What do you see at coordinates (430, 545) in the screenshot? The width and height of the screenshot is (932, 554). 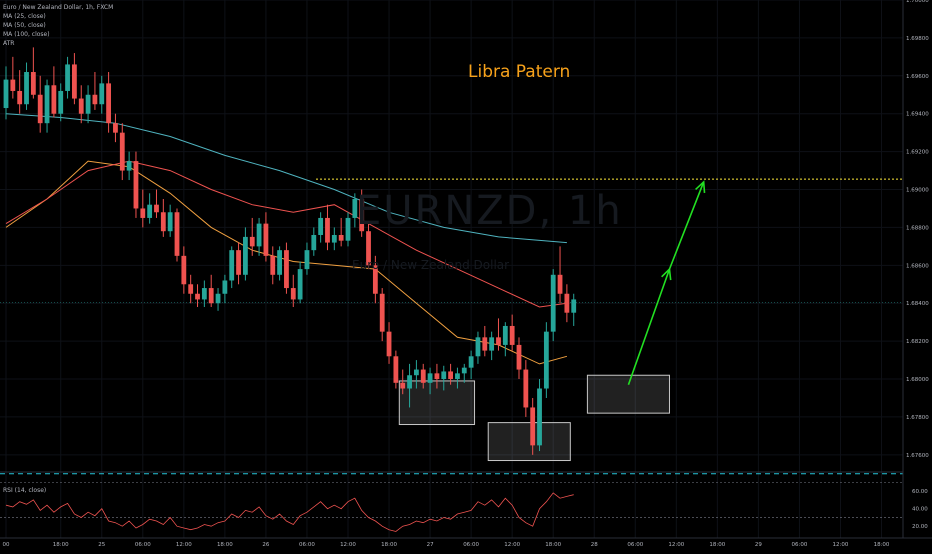 I see `time-tick-10: 27` at bounding box center [430, 545].